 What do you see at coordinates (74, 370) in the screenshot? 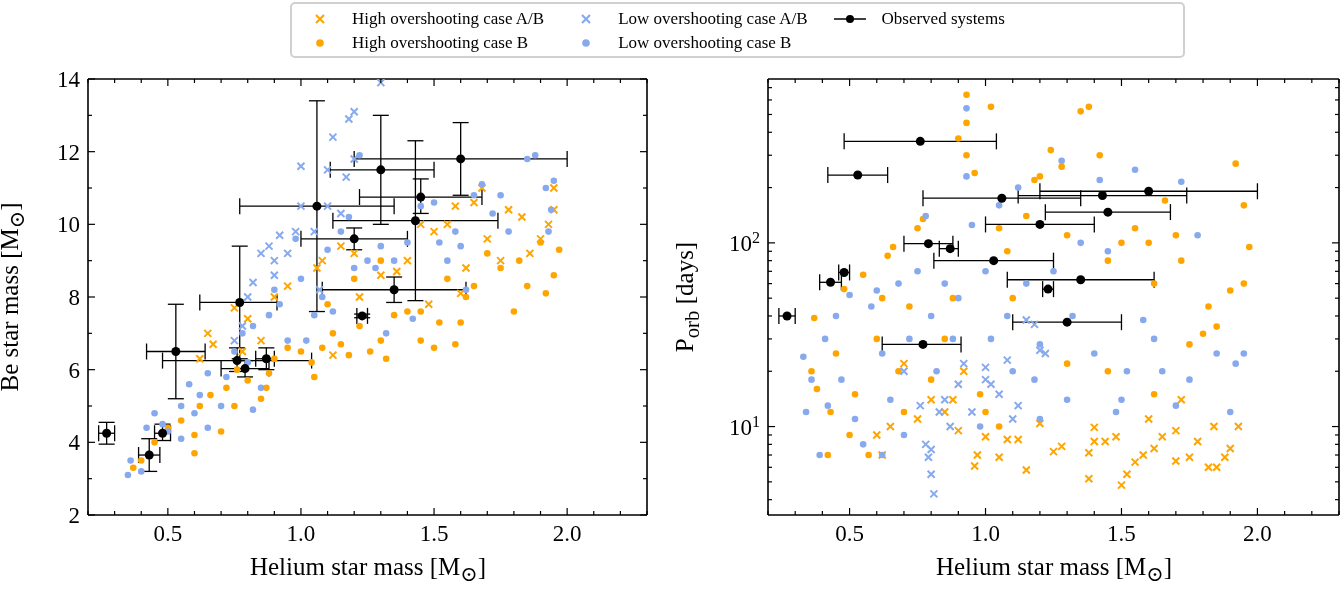
I see `y-tick-label: 6` at bounding box center [74, 370].